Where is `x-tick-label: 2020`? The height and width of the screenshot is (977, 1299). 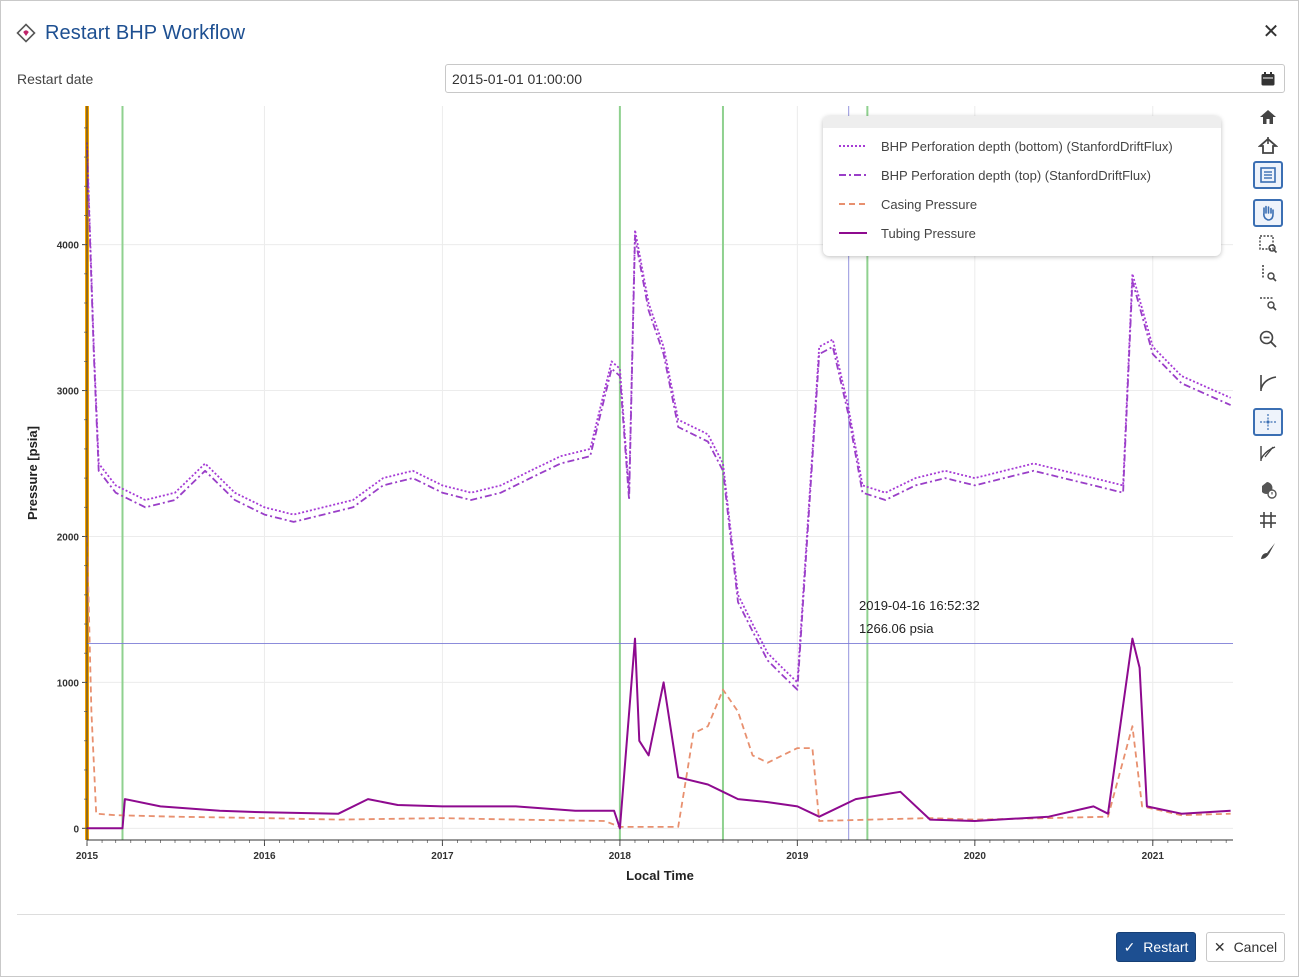 x-tick-label: 2020 is located at coordinates (975, 856).